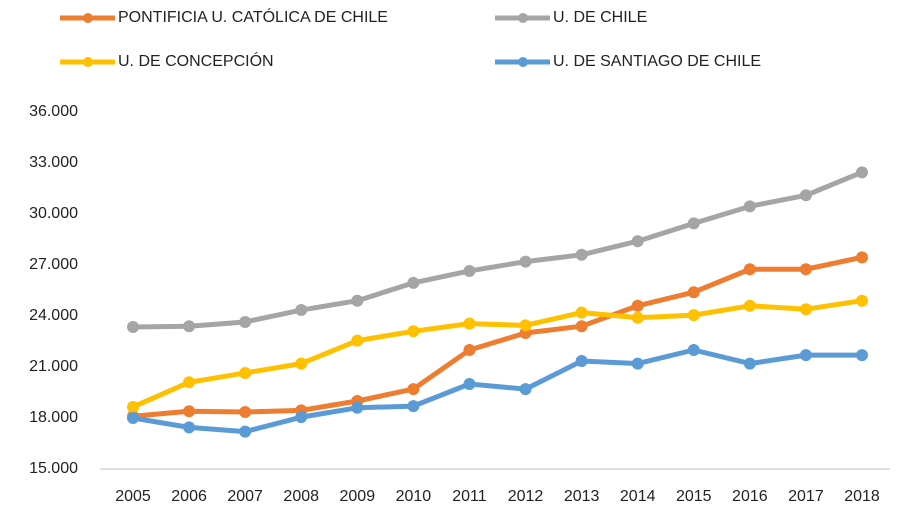 This screenshot has width=903, height=515. I want to click on x-tick-label: 2008, so click(301, 496).